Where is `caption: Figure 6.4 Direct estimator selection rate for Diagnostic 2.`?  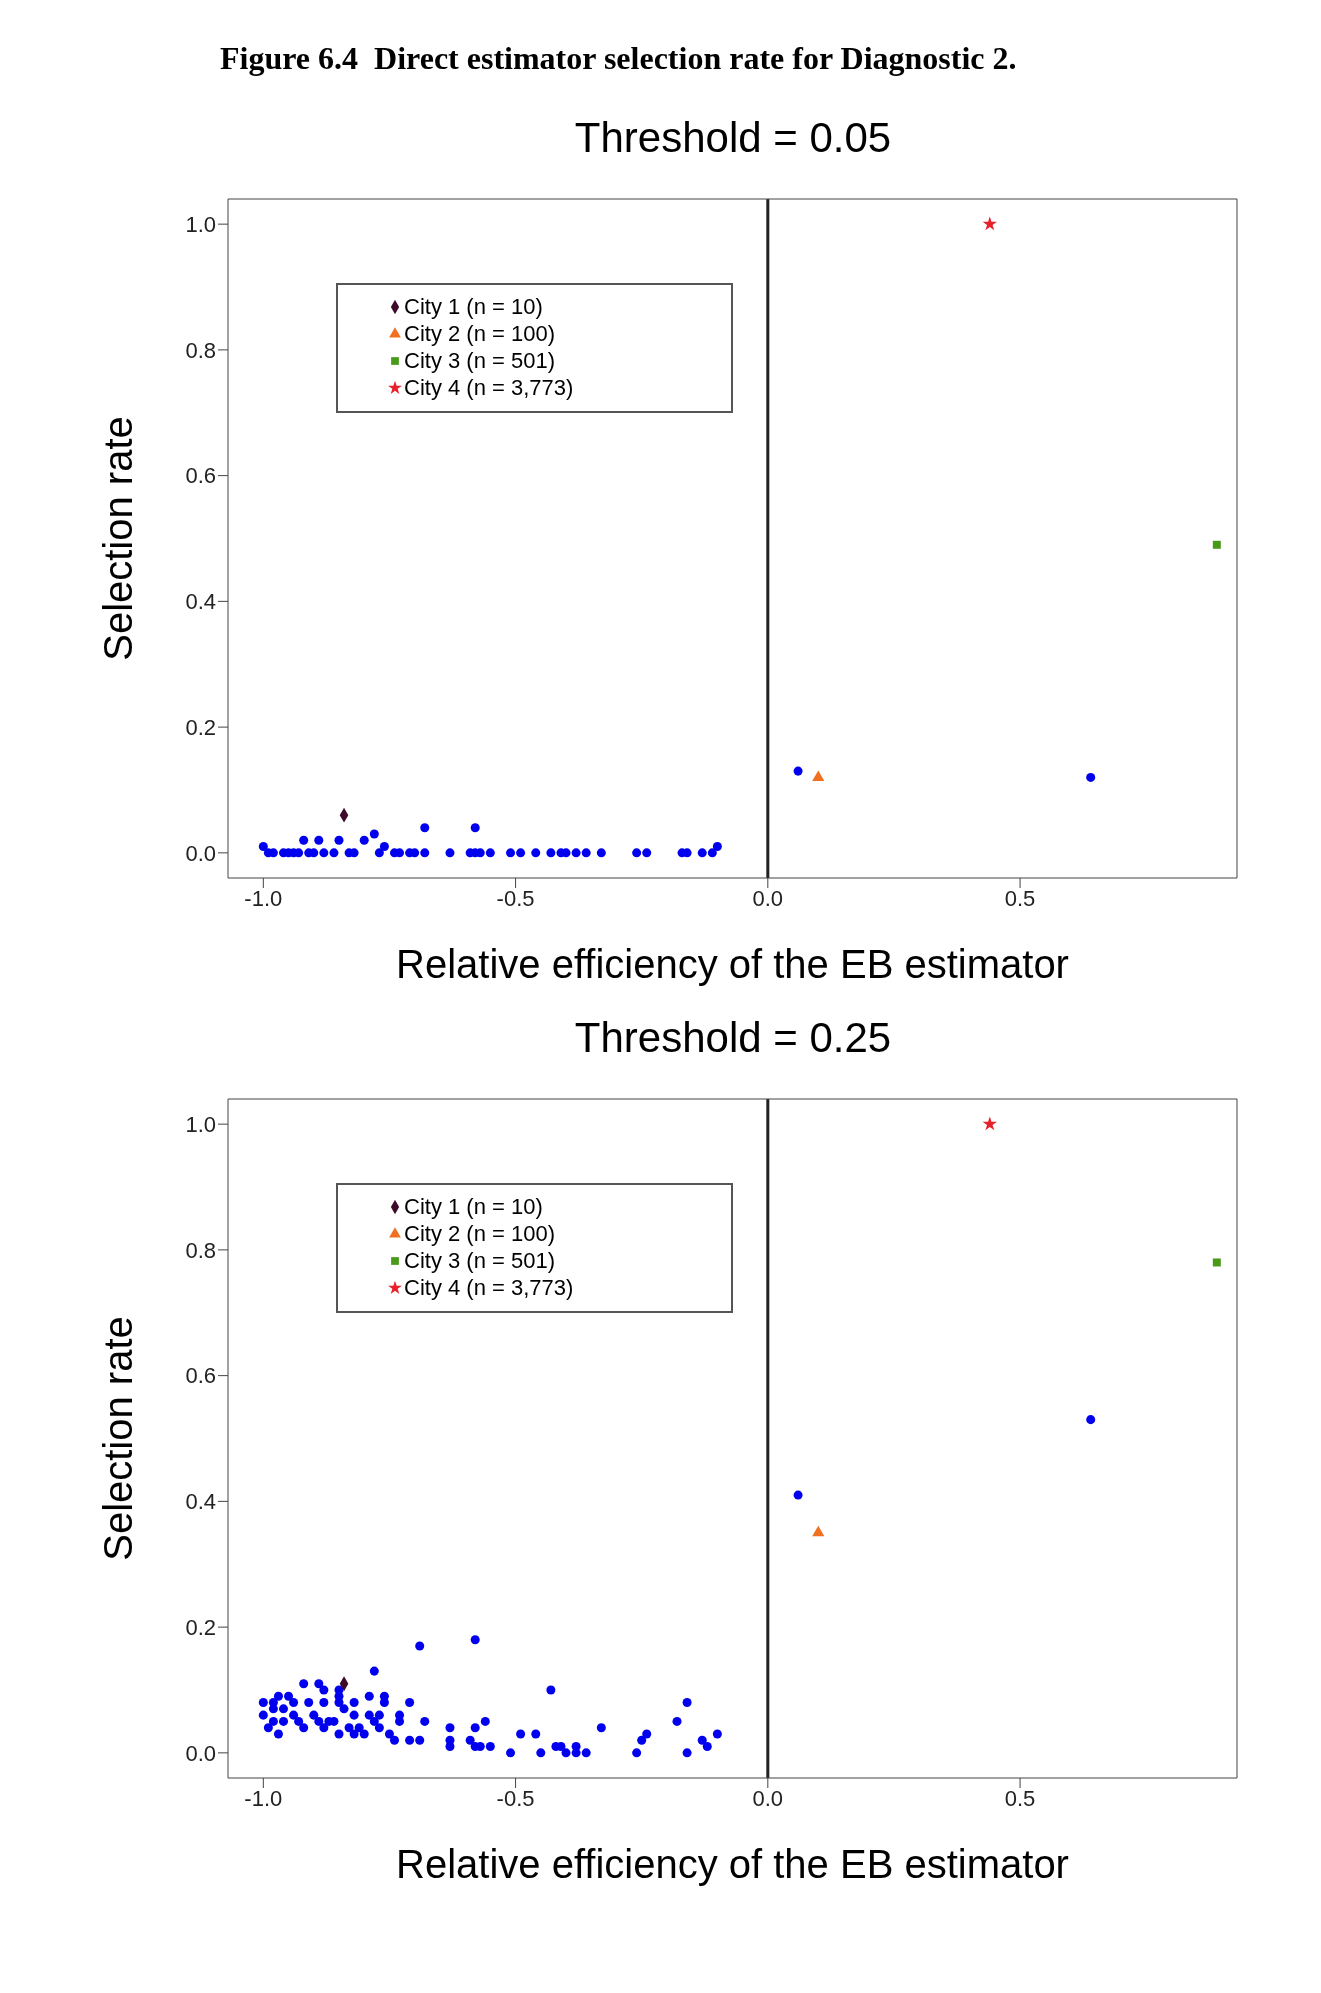
caption: Figure 6.4 Direct estimator selection rate for Diagnostic 2. is located at coordinates (618, 58).